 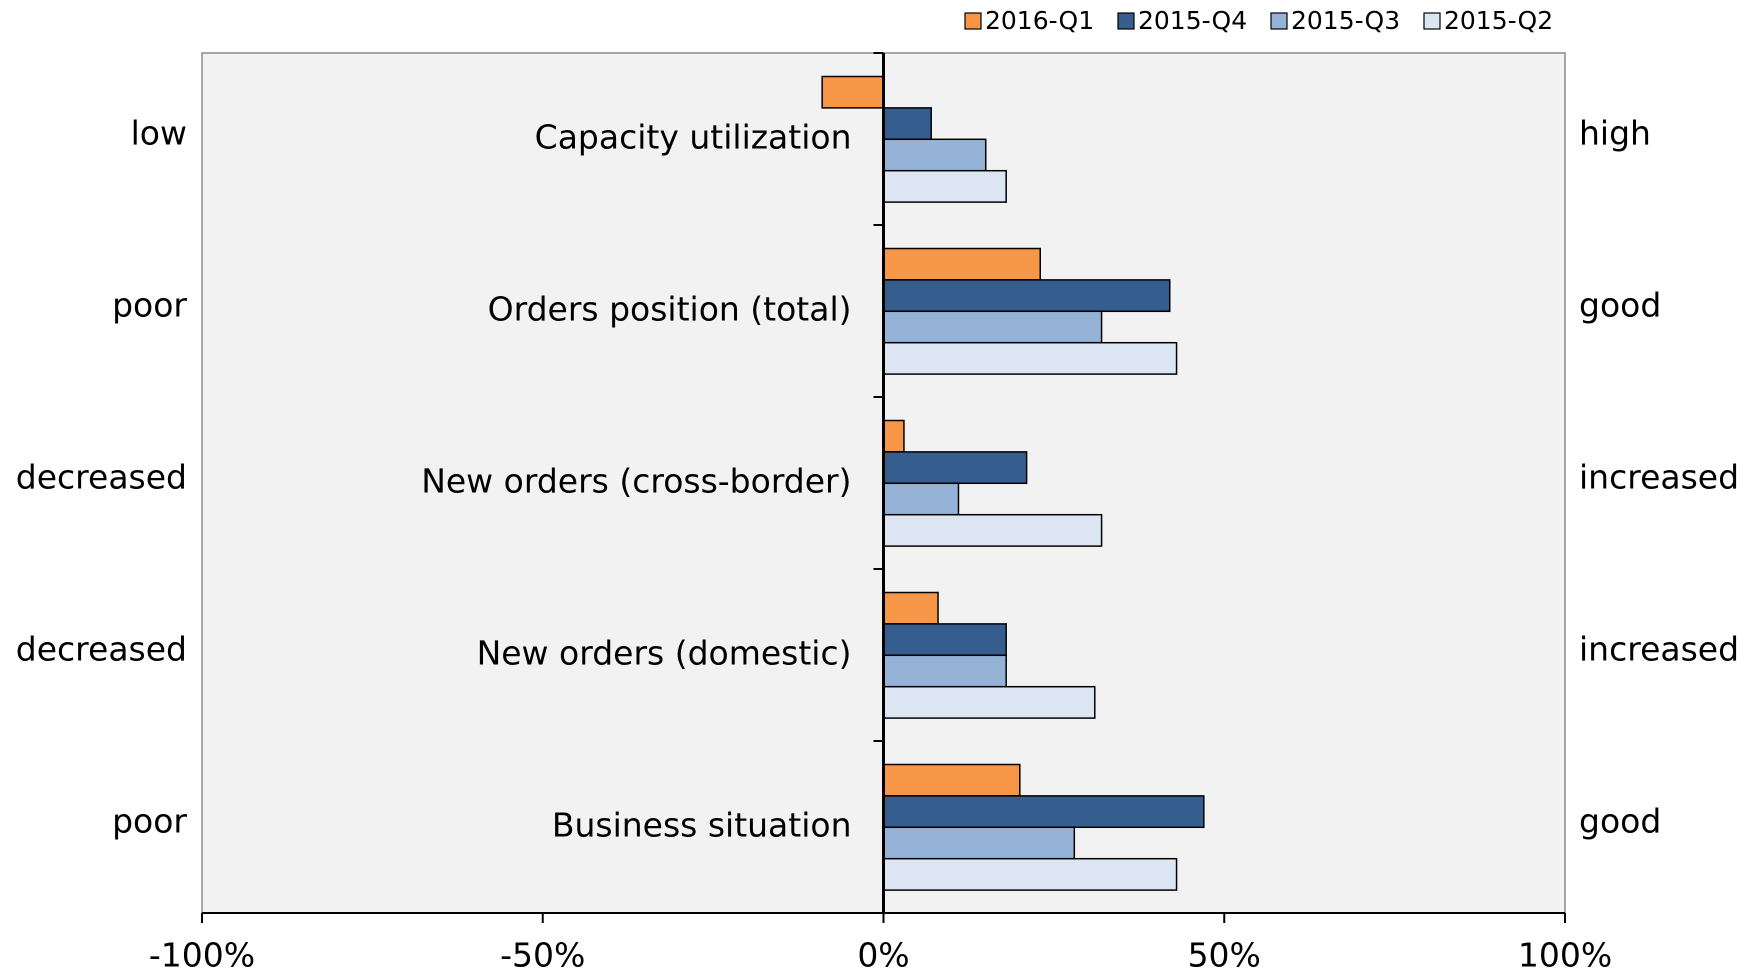 I want to click on legend-label: 2015-Q4, so click(x=1192, y=20).